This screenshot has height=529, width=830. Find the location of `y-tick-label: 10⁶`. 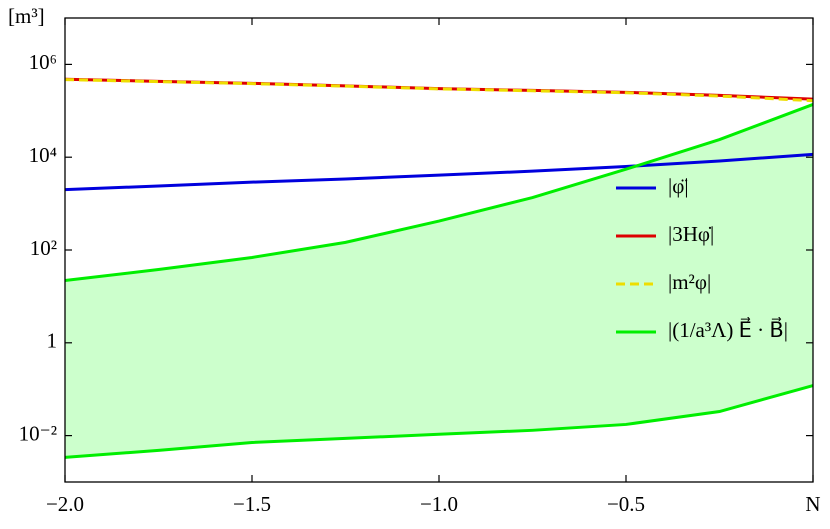

y-tick-label: 10⁶ is located at coordinates (43, 62).